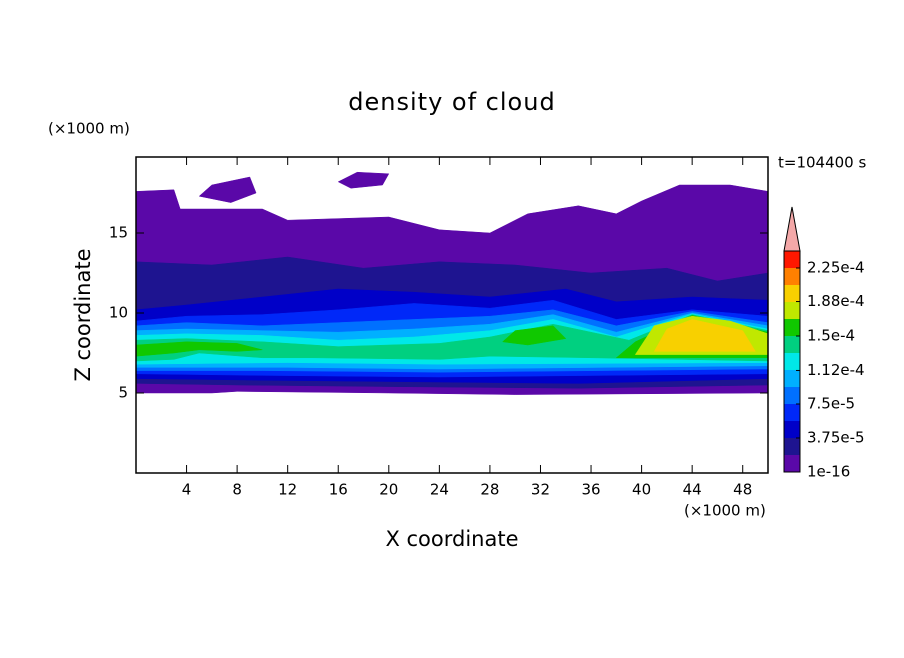 Image resolution: width=904 pixels, height=658 pixels. What do you see at coordinates (540, 490) in the screenshot?
I see `x-tick-label: 32` at bounding box center [540, 490].